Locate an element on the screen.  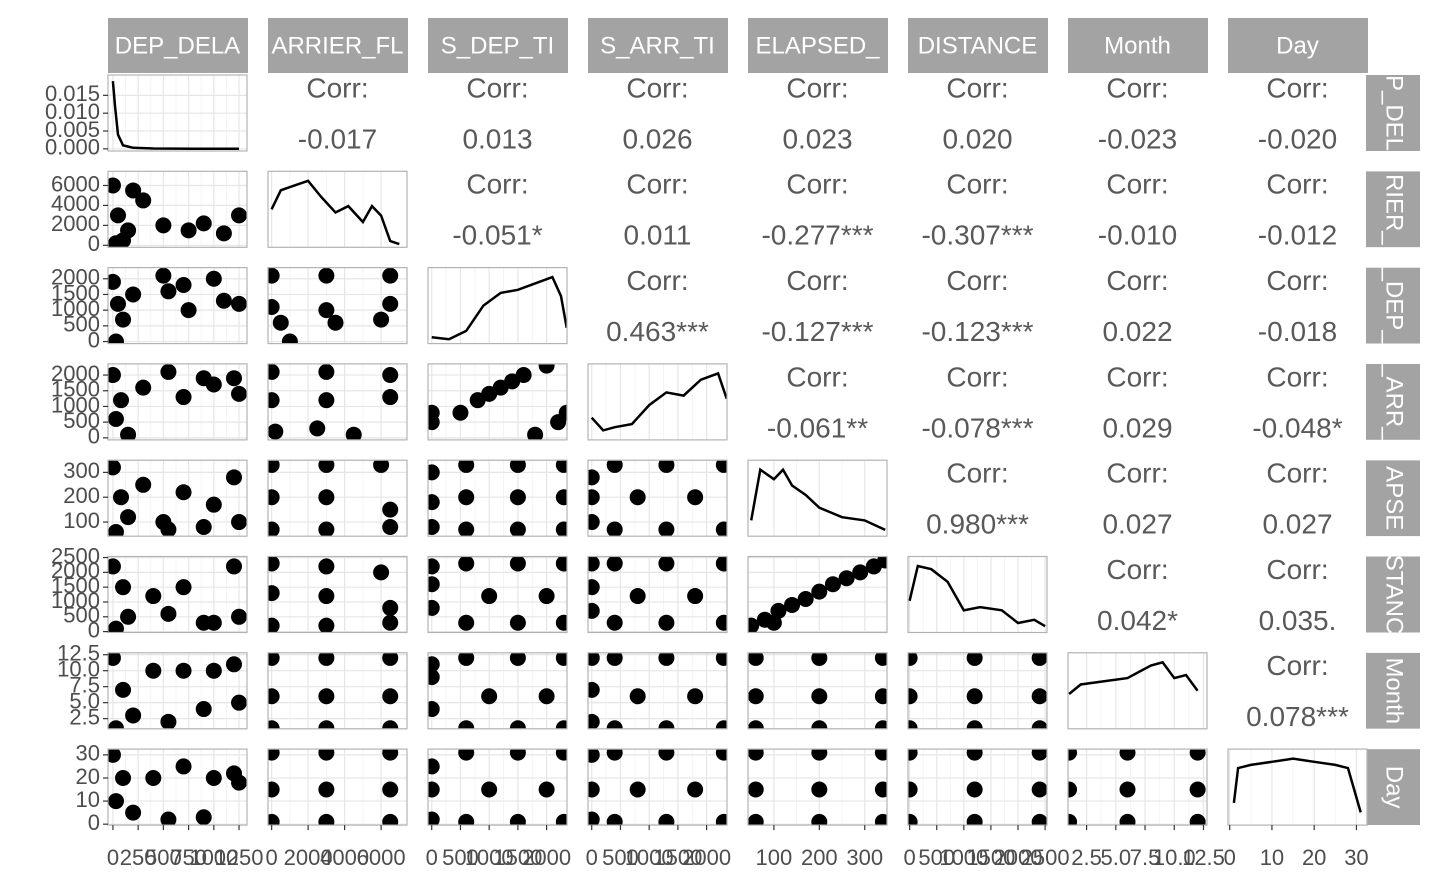
x-tick-label: 2.5 is located at coordinates (1086, 857).